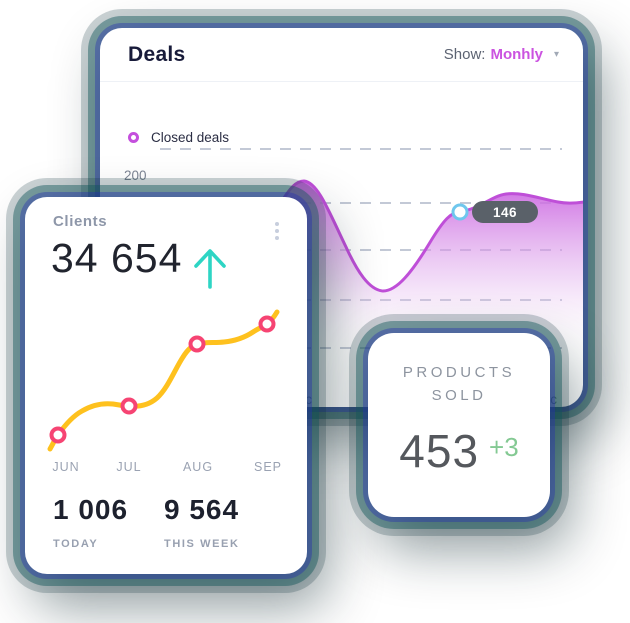 Image resolution: width=630 pixels, height=623 pixels. I want to click on stat-today: 1 006 TODAY, so click(90, 522).